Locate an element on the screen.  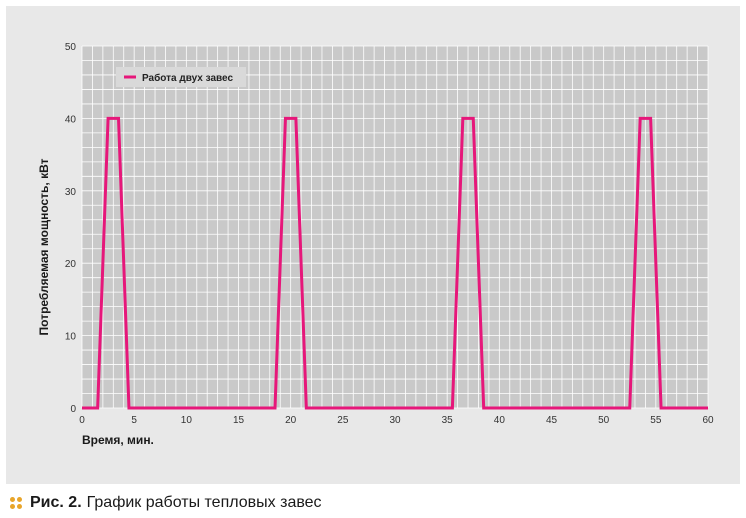
x-tick-label: 10 is located at coordinates (187, 420).